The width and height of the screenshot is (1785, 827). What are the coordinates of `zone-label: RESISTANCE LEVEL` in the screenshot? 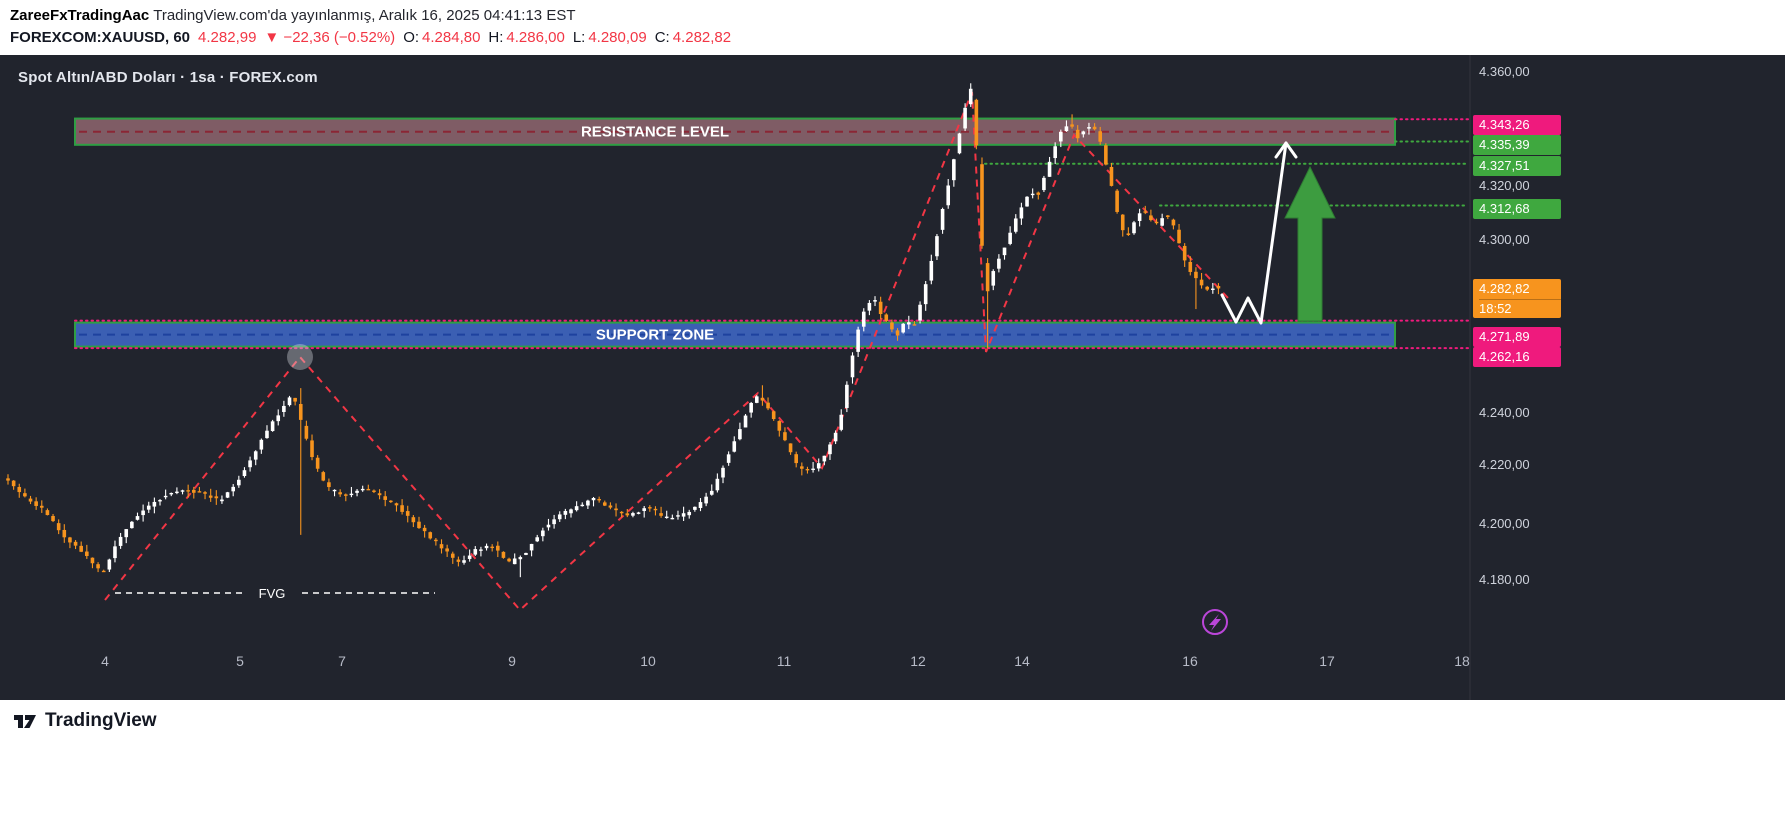 It's located at (655, 132).